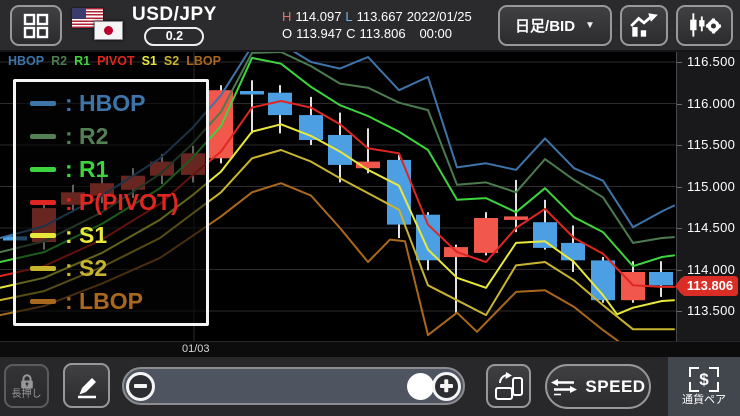 Image resolution: width=740 pixels, height=416 pixels. Describe the element at coordinates (149, 61) in the screenshot. I see `indicator-label-s1: S1` at that location.